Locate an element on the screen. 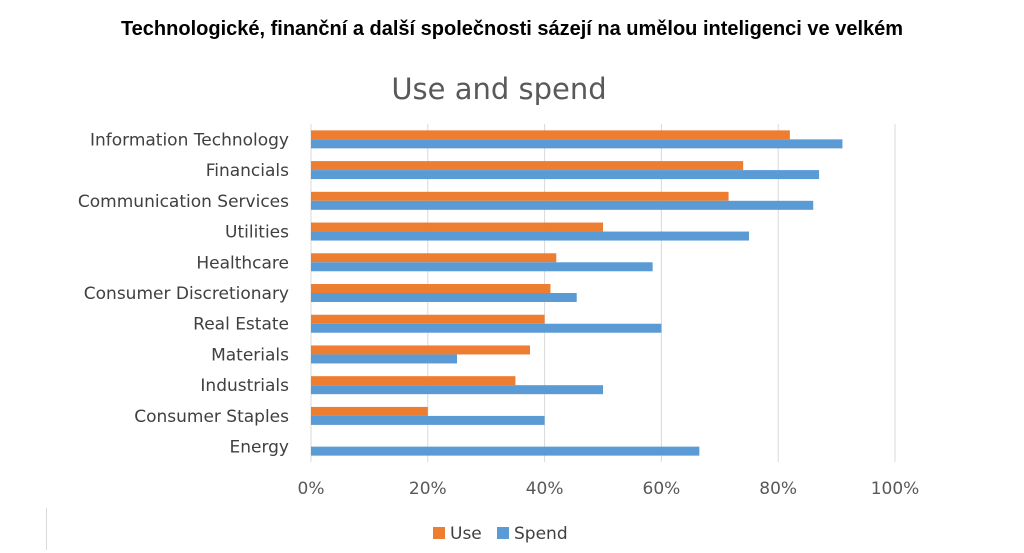 This screenshot has width=1024, height=553. legend-label-use: Use is located at coordinates (466, 534).